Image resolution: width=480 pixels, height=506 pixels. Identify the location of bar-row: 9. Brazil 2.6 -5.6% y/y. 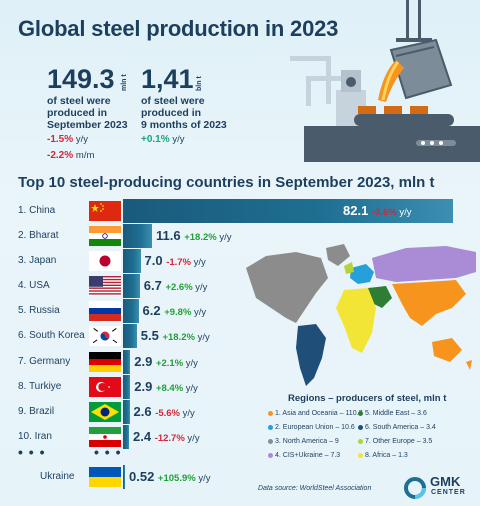
(240, 412).